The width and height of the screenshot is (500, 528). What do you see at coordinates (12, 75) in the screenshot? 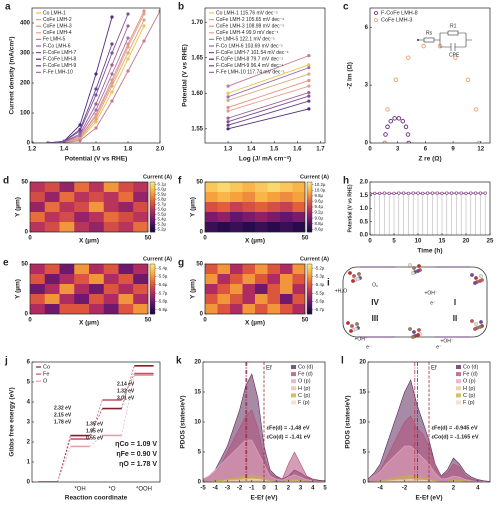
I see `y-axis-label: Current density (mA/cm²)` at bounding box center [12, 75].